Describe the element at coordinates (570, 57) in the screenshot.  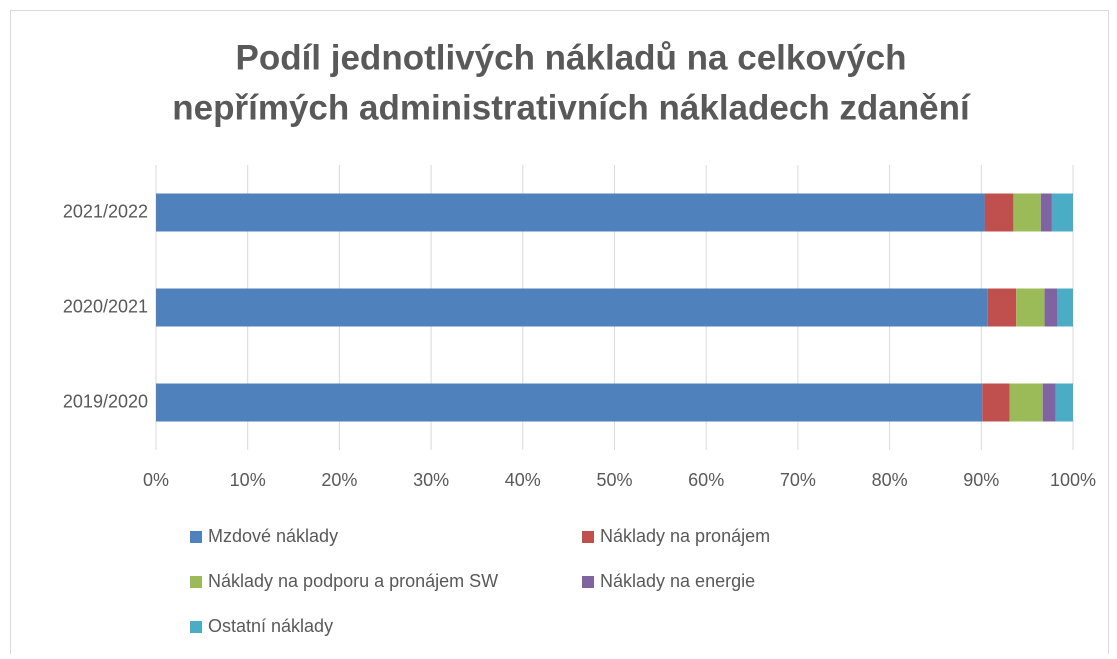
I see `chart-title: Podíl jednotlivých nákladů na celkových` at that location.